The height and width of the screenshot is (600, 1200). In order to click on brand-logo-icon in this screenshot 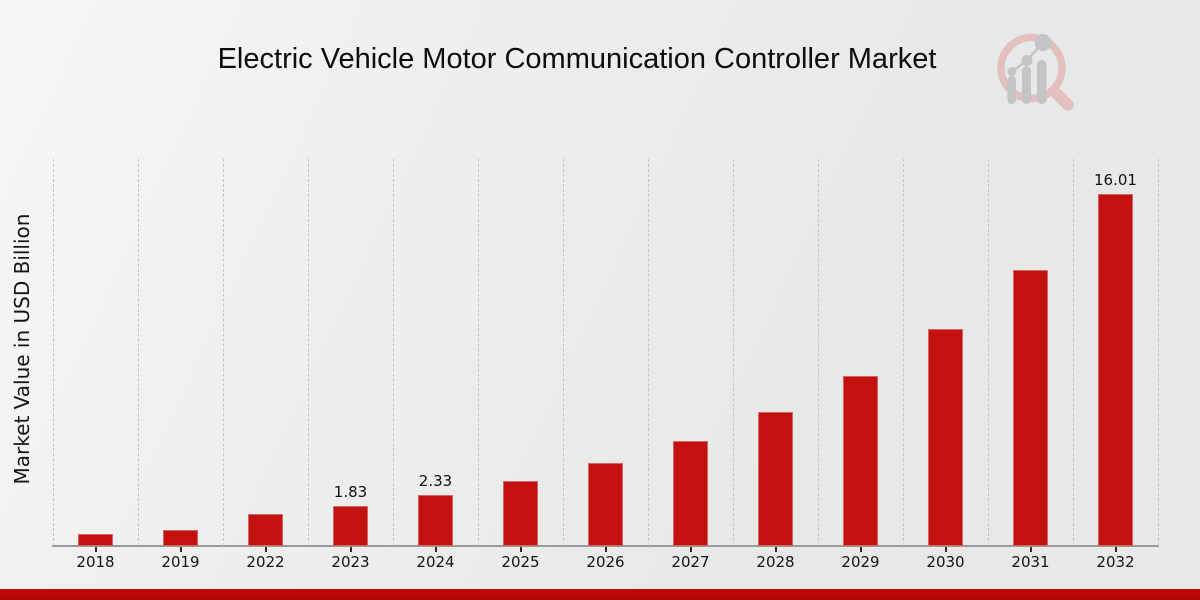, I will do `click(1035, 72)`.